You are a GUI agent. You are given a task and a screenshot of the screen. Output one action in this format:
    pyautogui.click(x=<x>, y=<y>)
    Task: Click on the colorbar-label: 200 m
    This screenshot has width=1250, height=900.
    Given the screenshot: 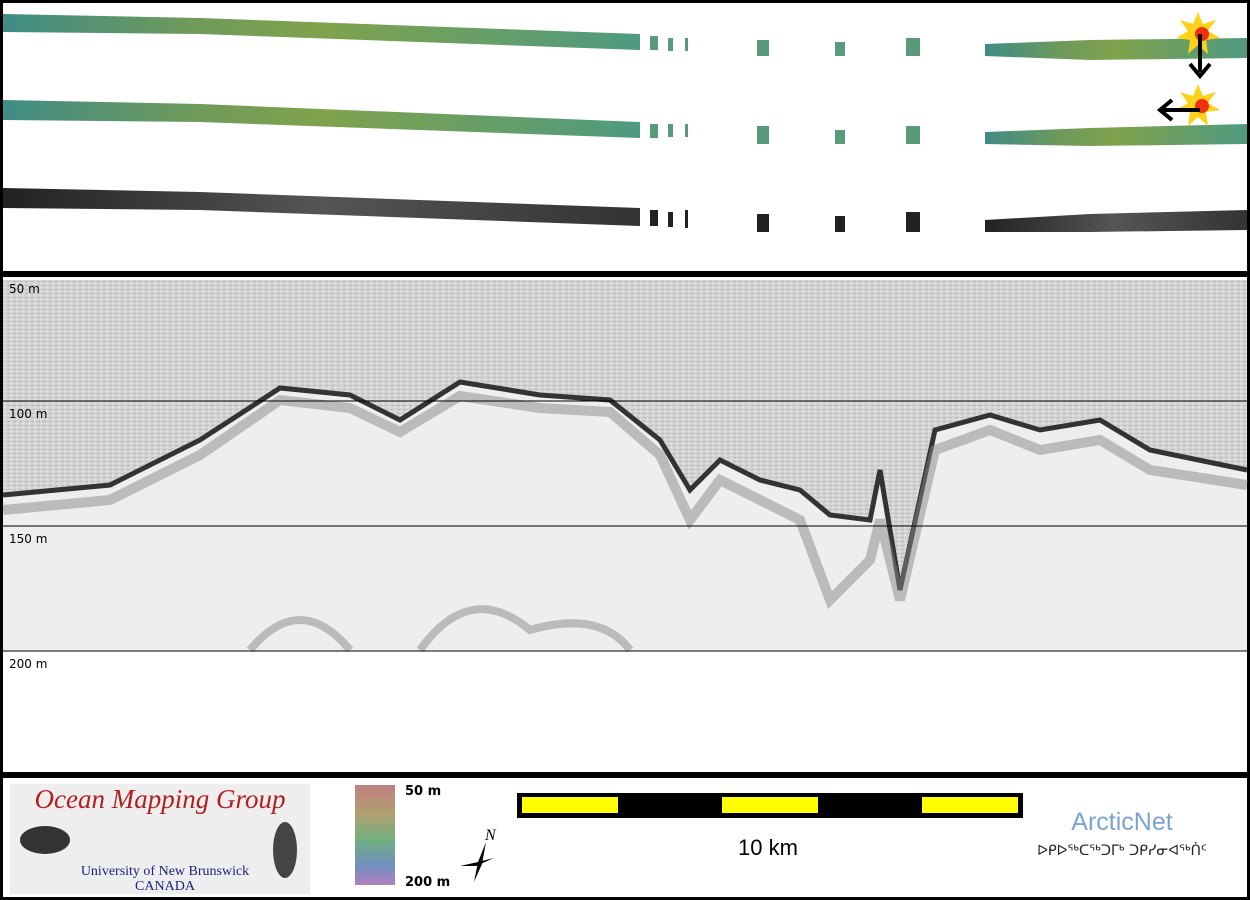 What is the action you would take?
    pyautogui.click(x=427, y=882)
    